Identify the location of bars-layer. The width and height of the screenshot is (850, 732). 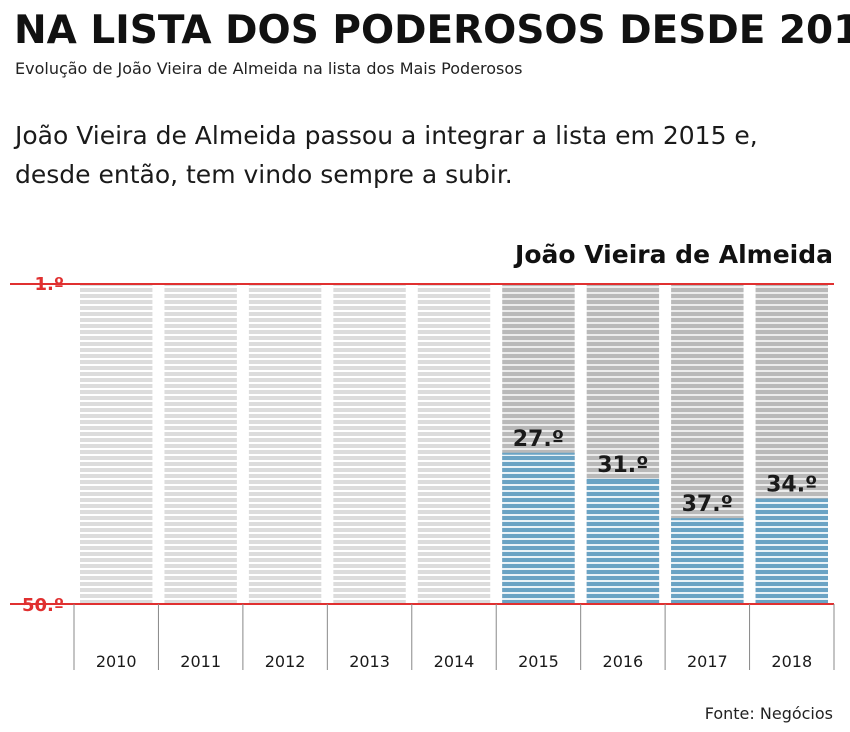
(665, 528).